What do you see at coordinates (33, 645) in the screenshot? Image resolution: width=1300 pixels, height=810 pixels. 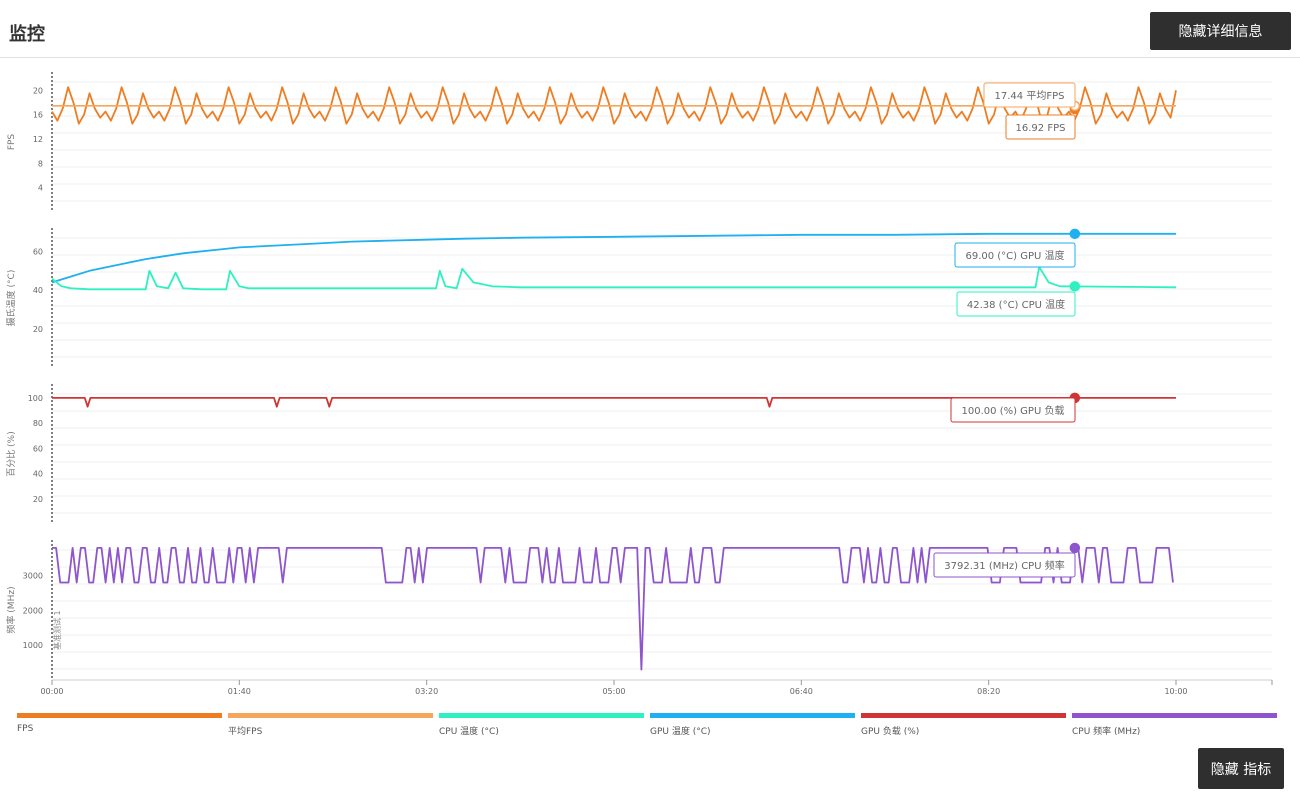 I see `y-tick-label: 1000` at bounding box center [33, 645].